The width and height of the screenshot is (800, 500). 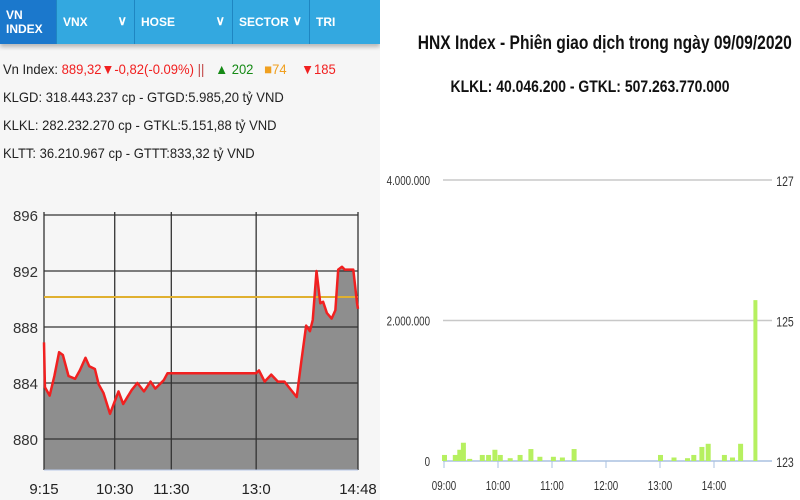 I want to click on y-tick-label: 880, so click(x=25, y=440).